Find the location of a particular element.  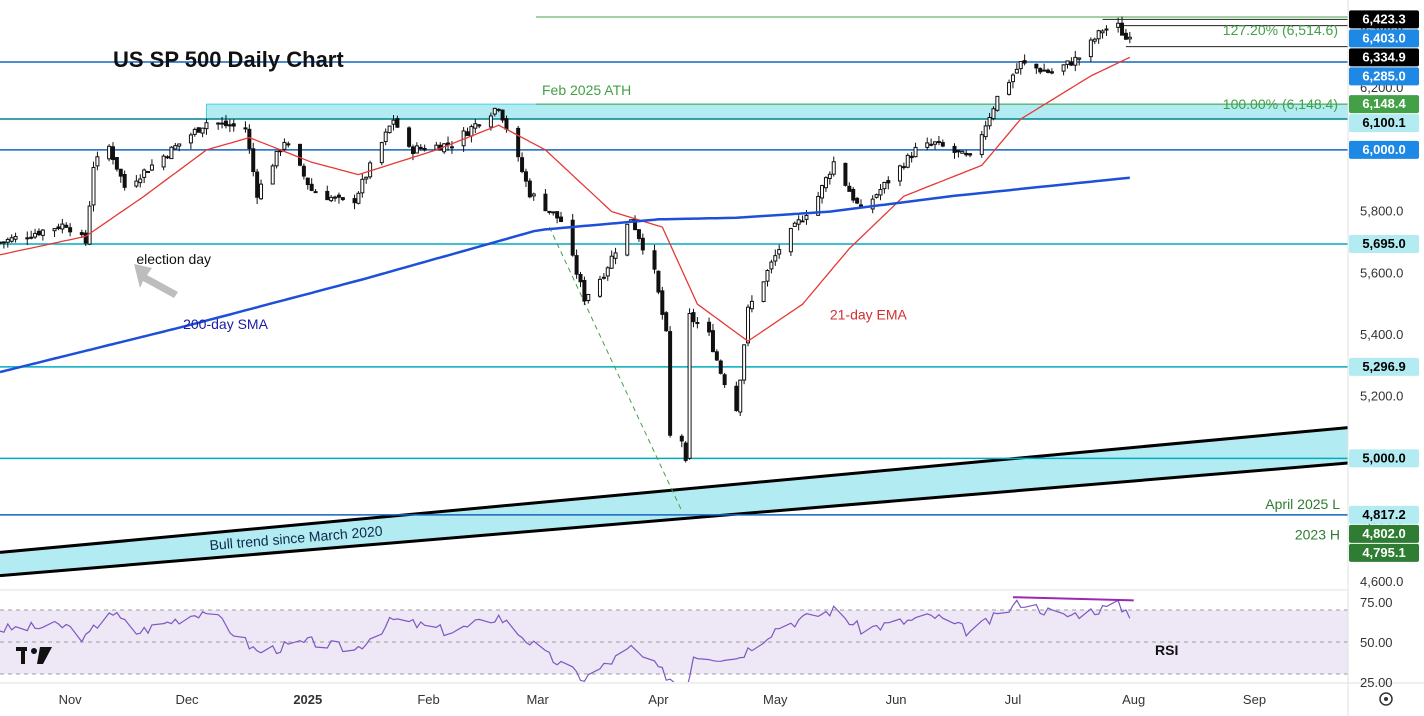

price-label-2: 6,334.9 is located at coordinates (1383, 56).